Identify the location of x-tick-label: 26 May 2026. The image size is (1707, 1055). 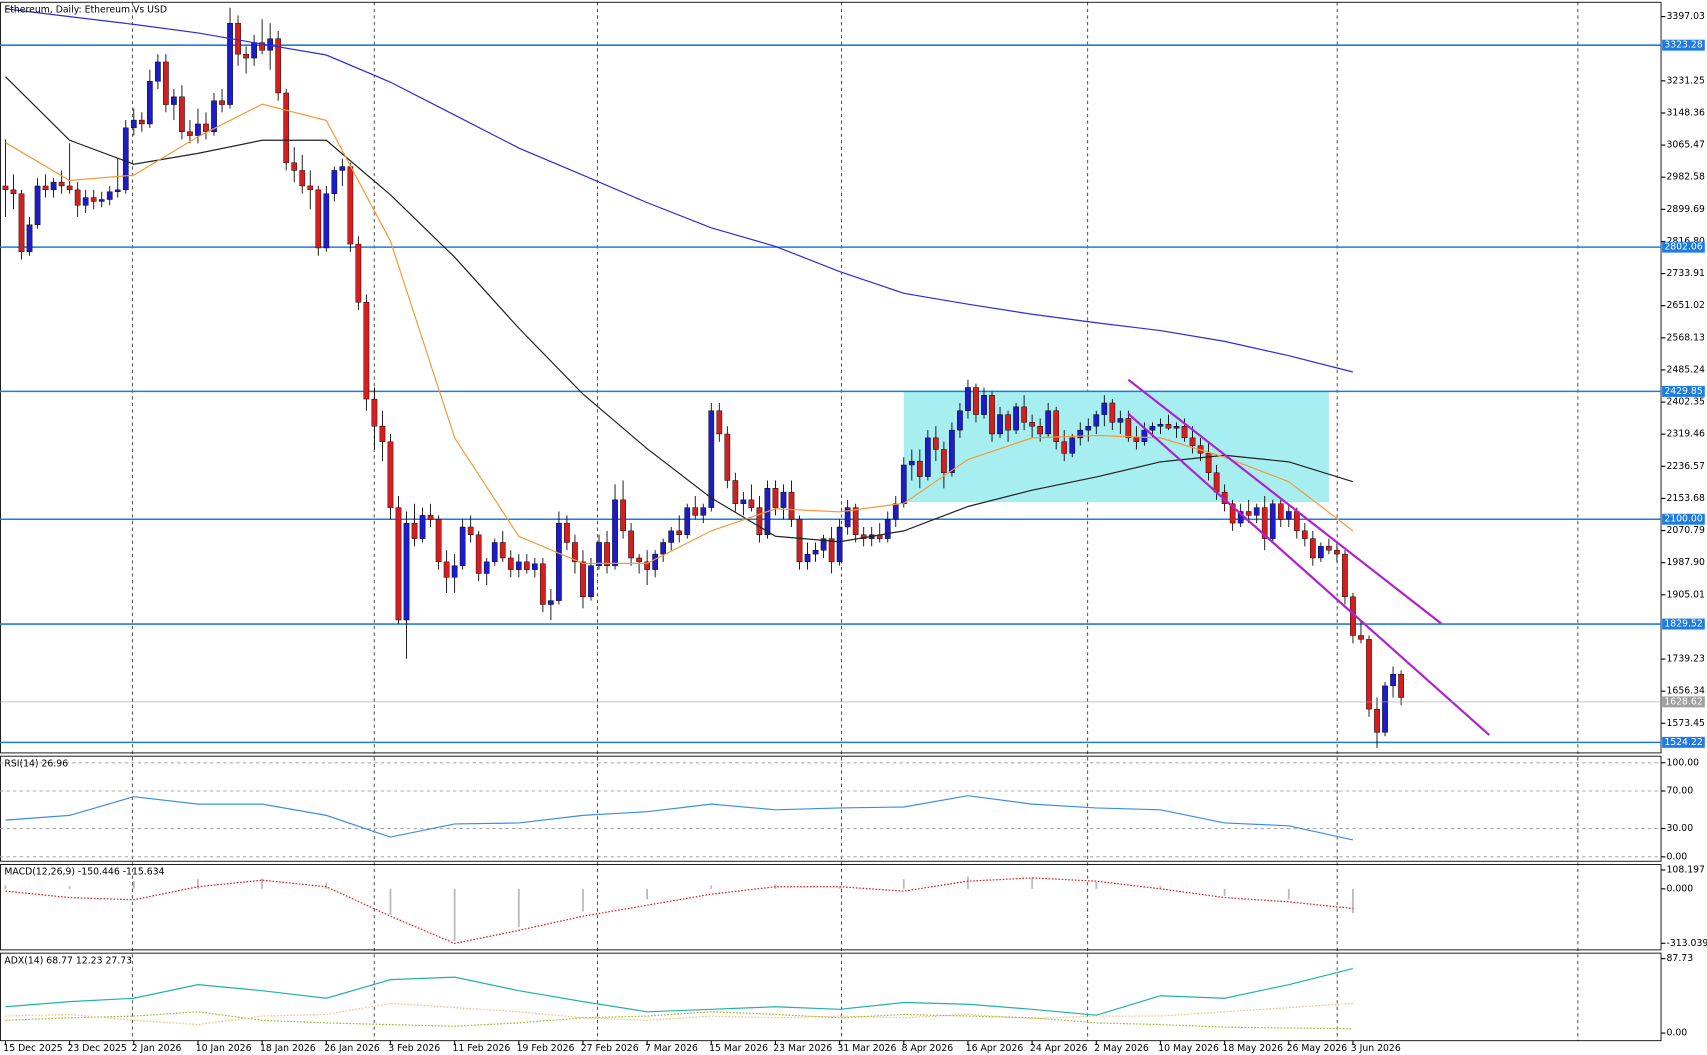
(1317, 1048).